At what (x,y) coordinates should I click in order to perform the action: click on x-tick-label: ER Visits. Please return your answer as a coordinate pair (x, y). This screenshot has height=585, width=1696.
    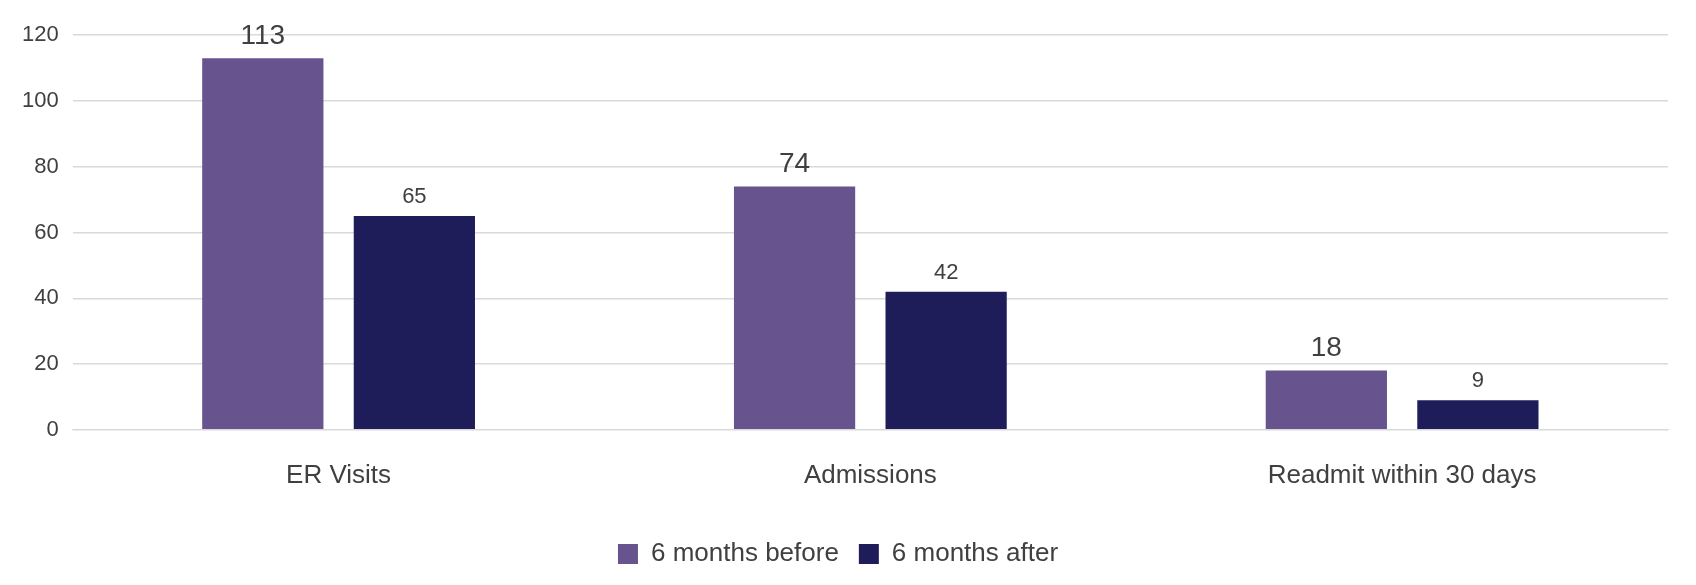
    Looking at the image, I should click on (339, 473).